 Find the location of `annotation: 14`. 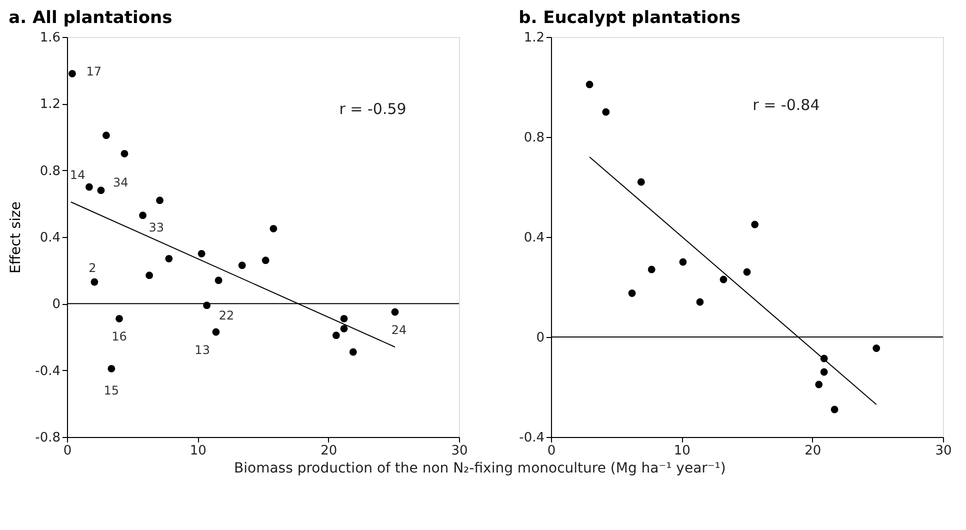

annotation: 14 is located at coordinates (78, 175).